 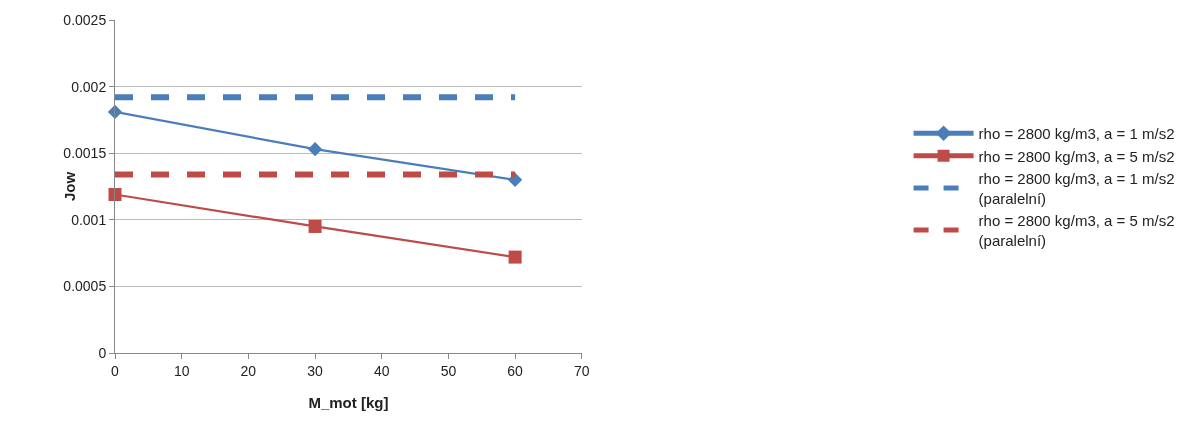 What do you see at coordinates (1076, 230) in the screenshot?
I see `legend-label: rho = 2800 kg/m3, a = 5 m/s2 (paralelní)` at bounding box center [1076, 230].